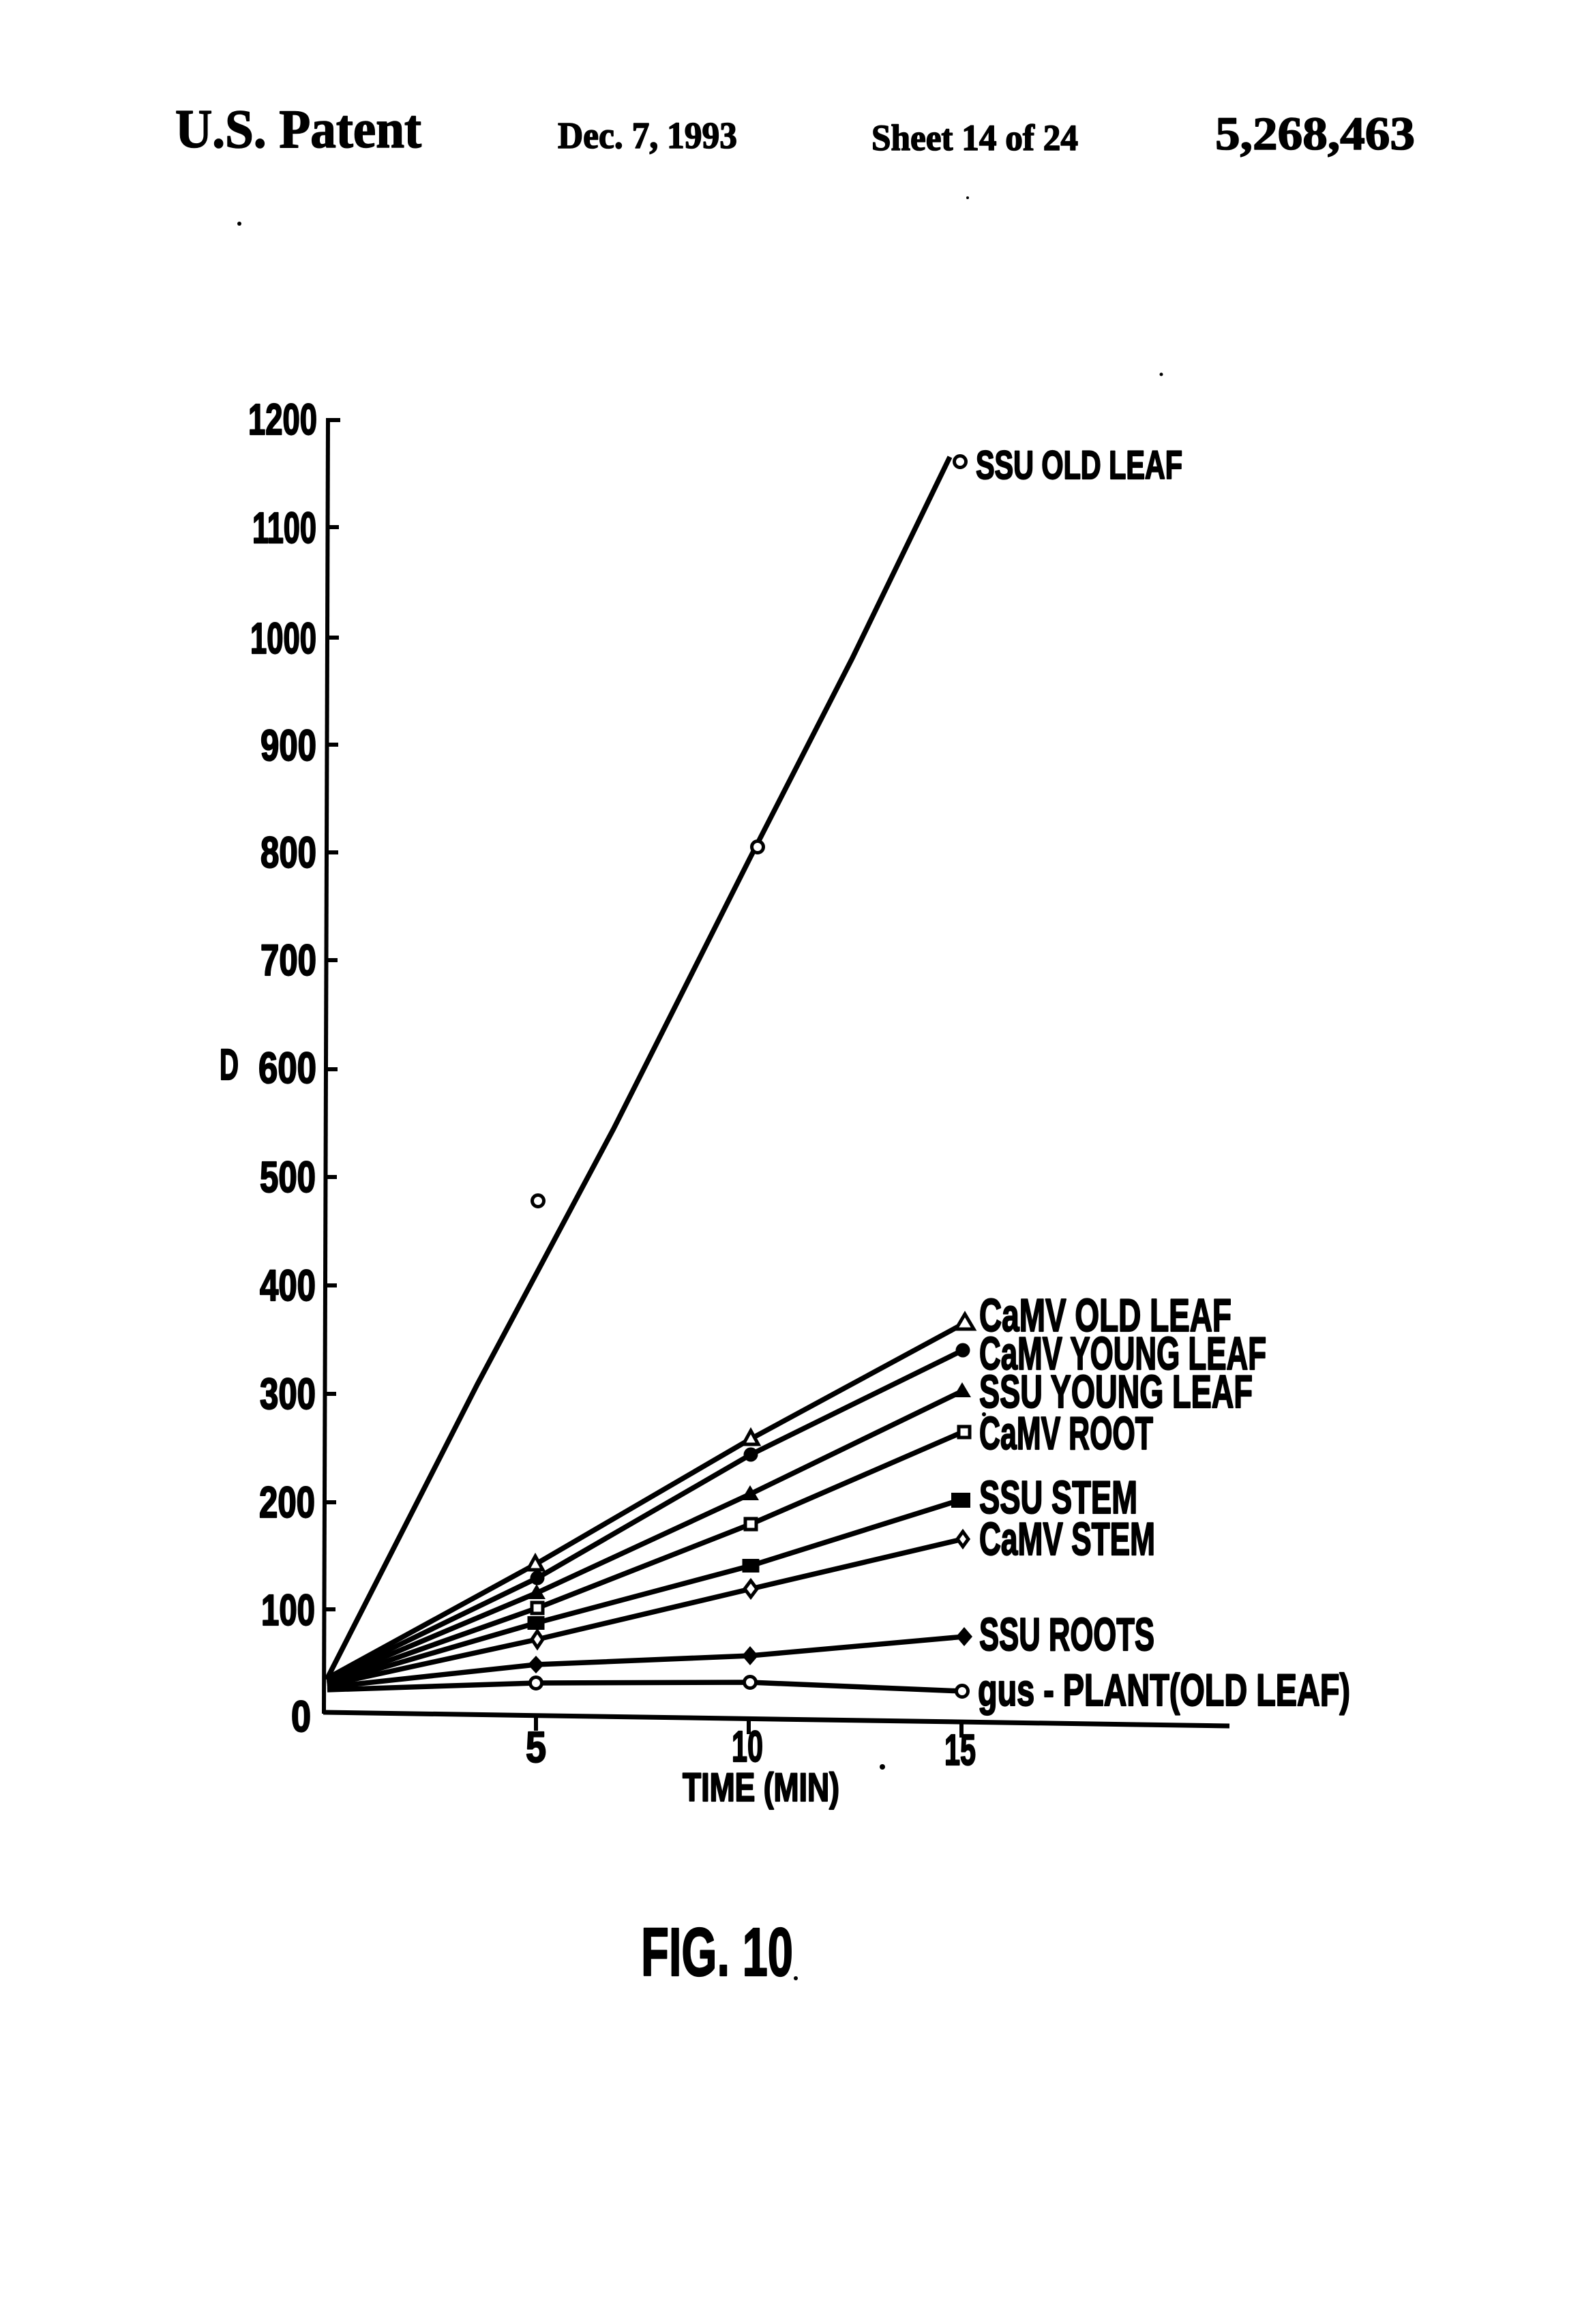  What do you see at coordinates (301, 1716) in the screenshot?
I see `svg-text: 0` at bounding box center [301, 1716].